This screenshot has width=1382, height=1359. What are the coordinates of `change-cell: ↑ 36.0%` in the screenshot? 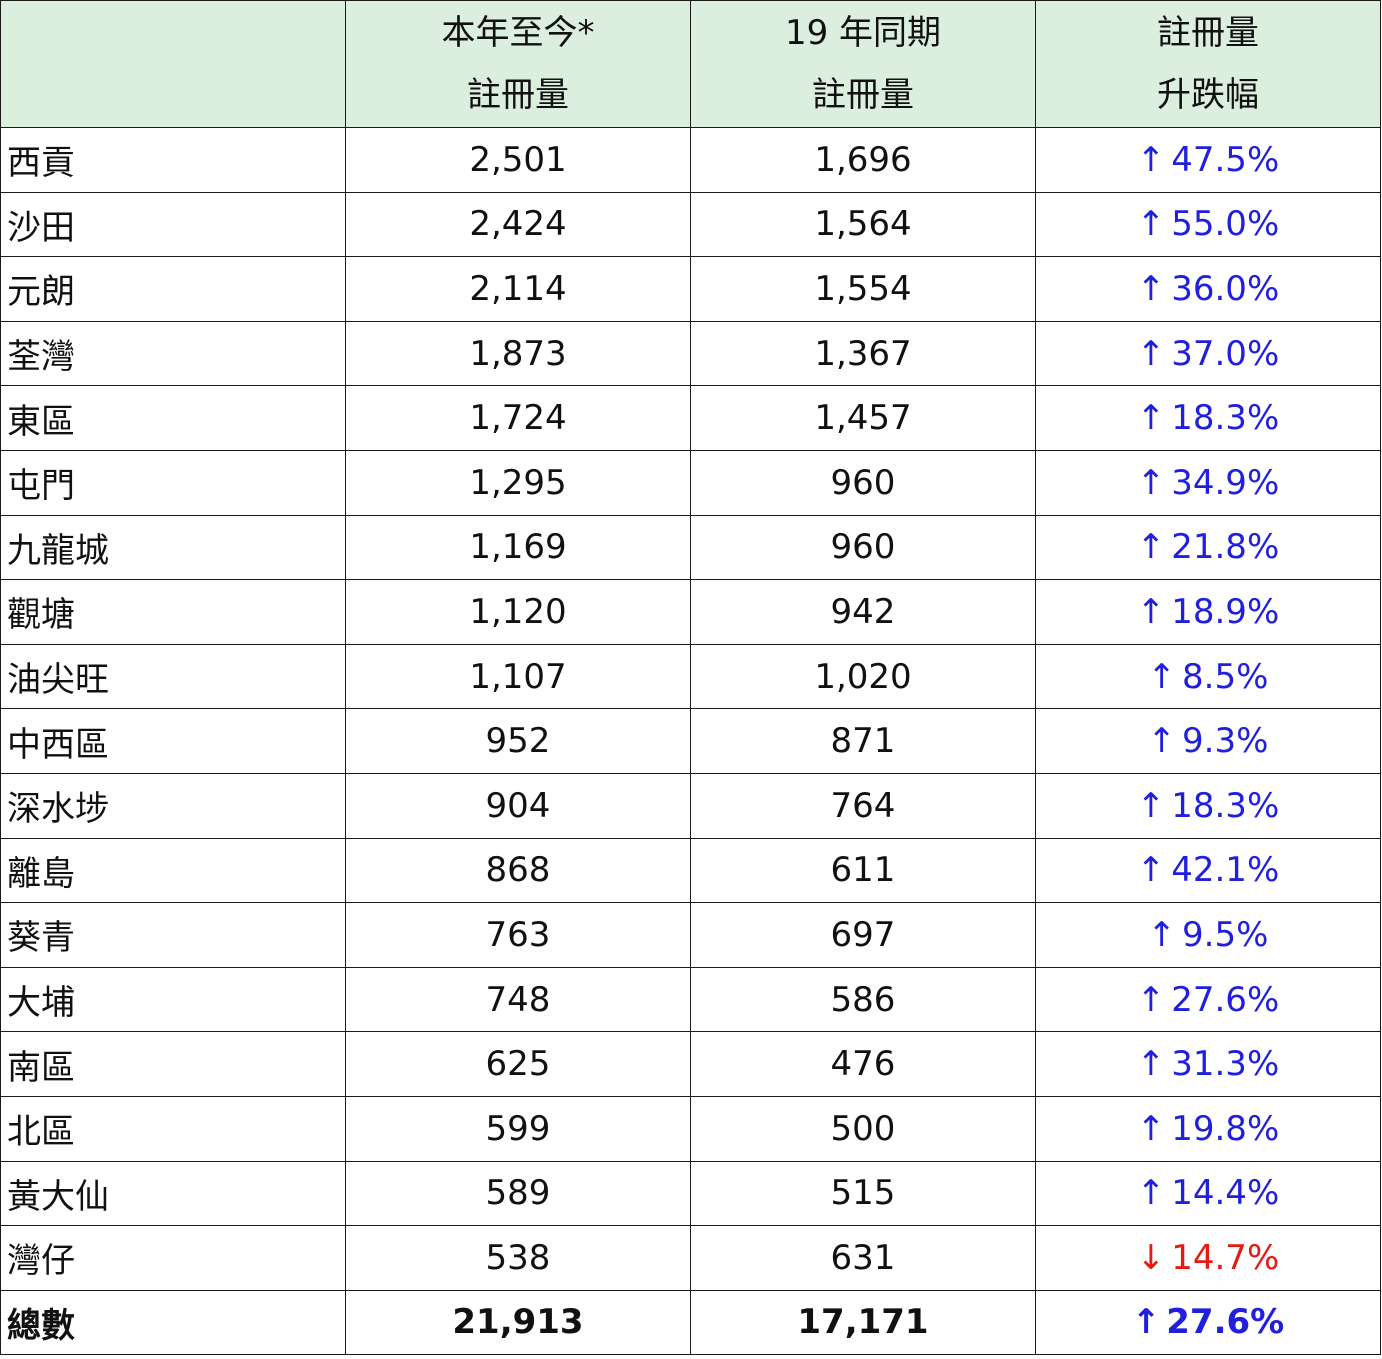 It's located at (1208, 289).